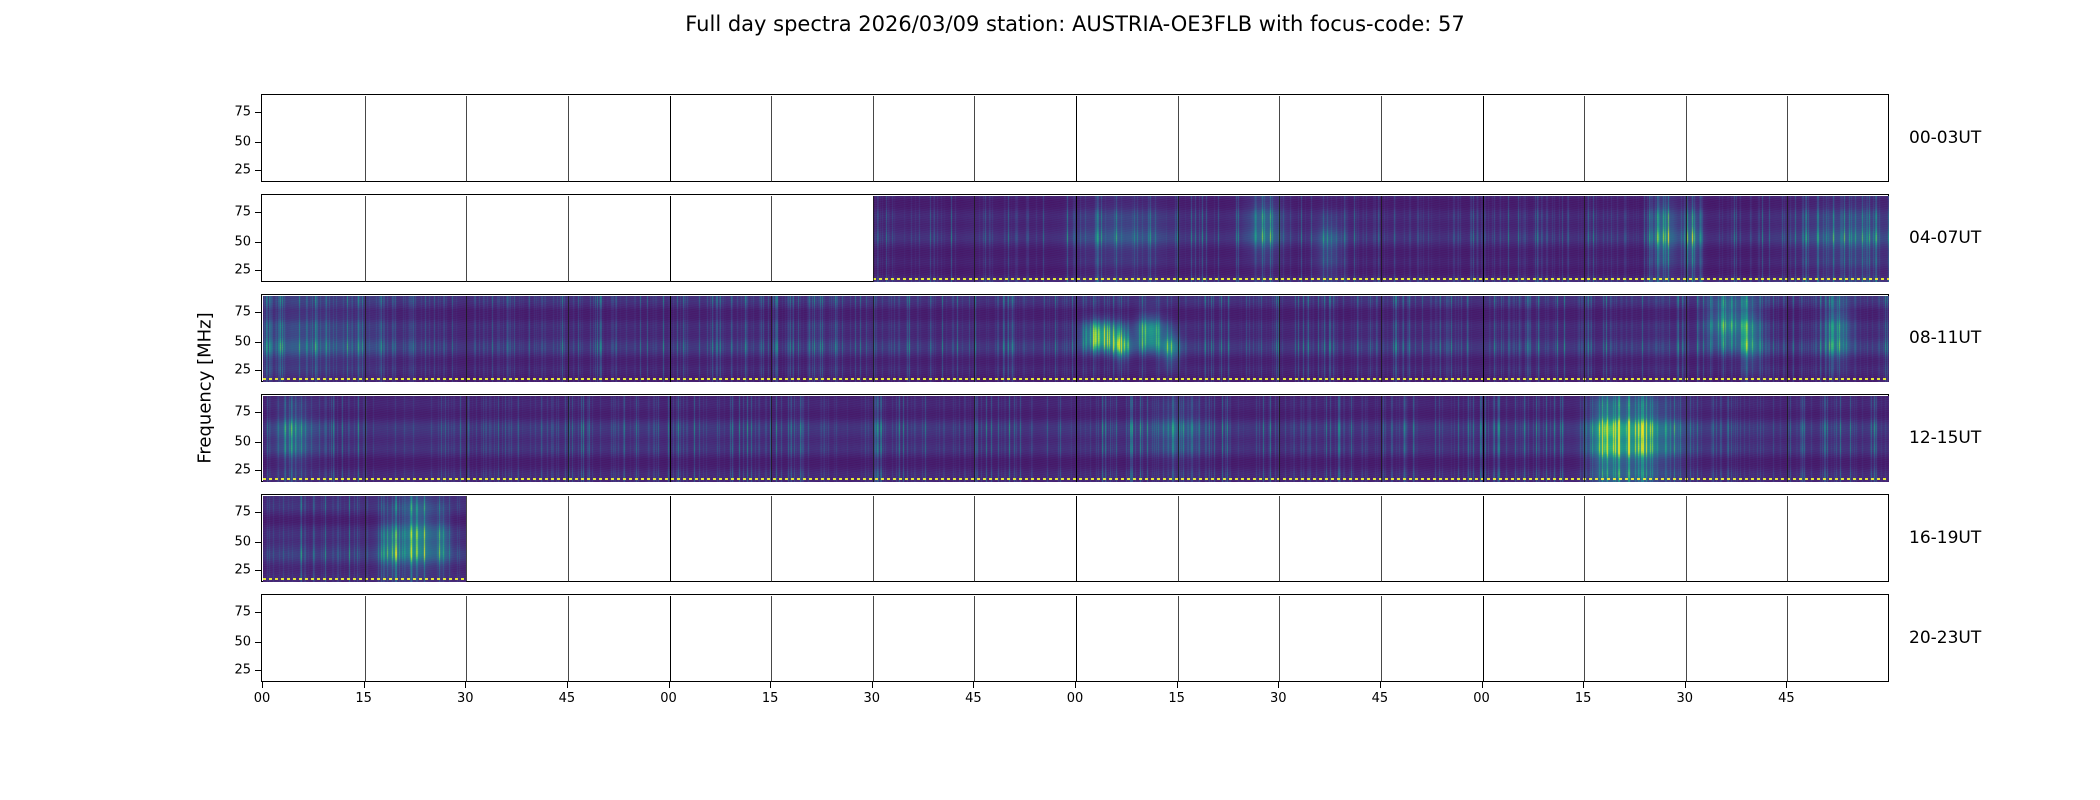  I want to click on spectrogram-panel-row: 00-03UT 75 50 25, so click(1107, 138).